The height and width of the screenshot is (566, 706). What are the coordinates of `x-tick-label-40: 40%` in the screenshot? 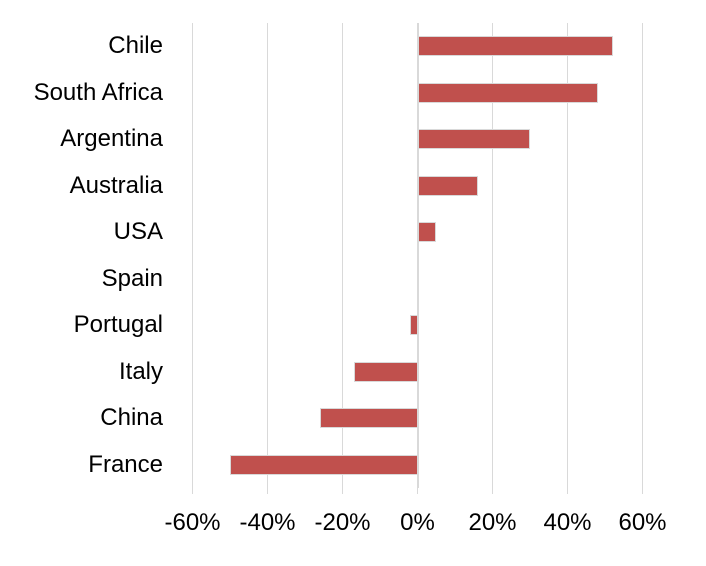 It's located at (567, 522).